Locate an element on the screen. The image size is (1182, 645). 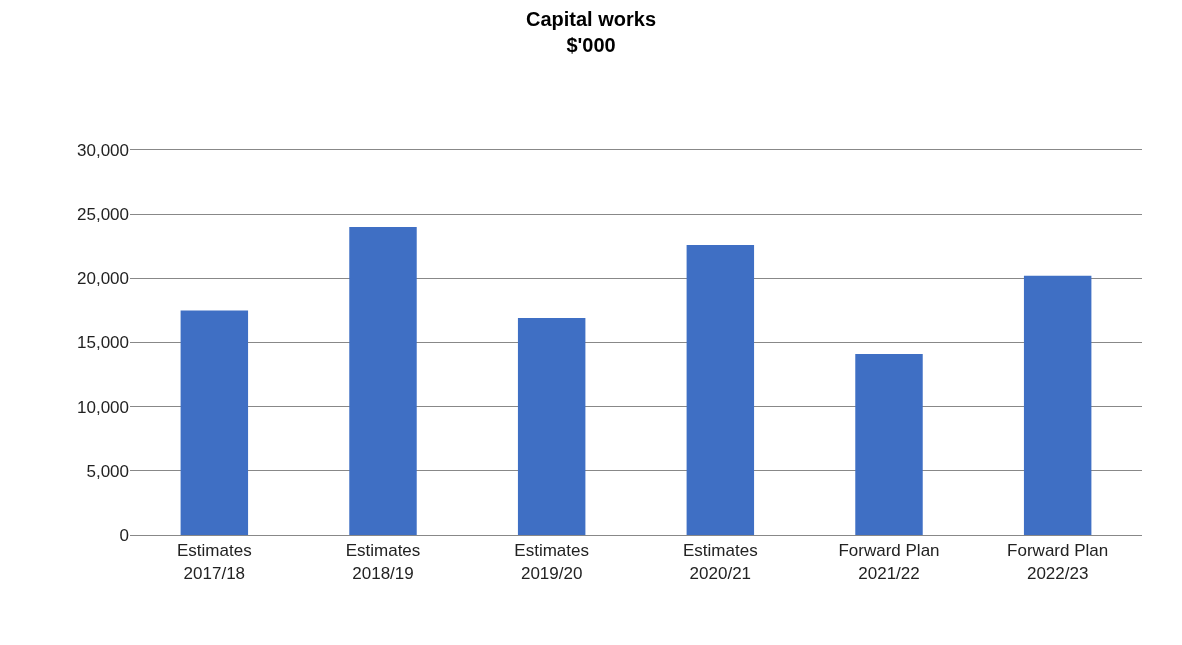
chart-title: Capital works is located at coordinates (591, 18).